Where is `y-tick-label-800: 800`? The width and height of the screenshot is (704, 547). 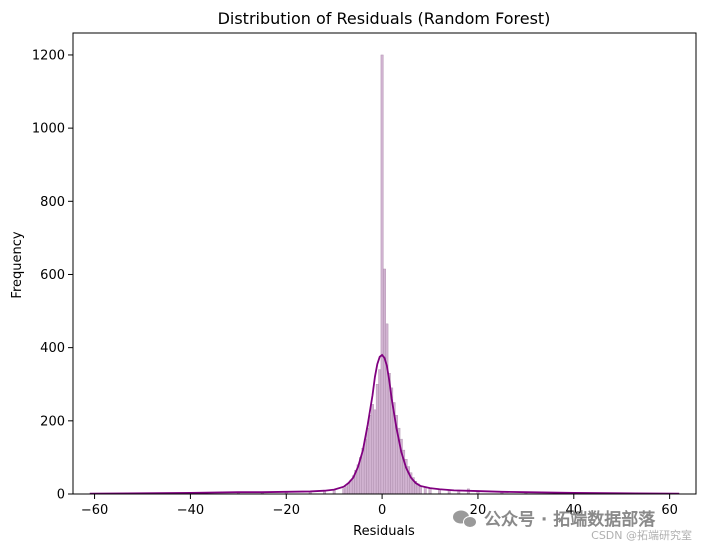
y-tick-label-800: 800 is located at coordinates (52, 202).